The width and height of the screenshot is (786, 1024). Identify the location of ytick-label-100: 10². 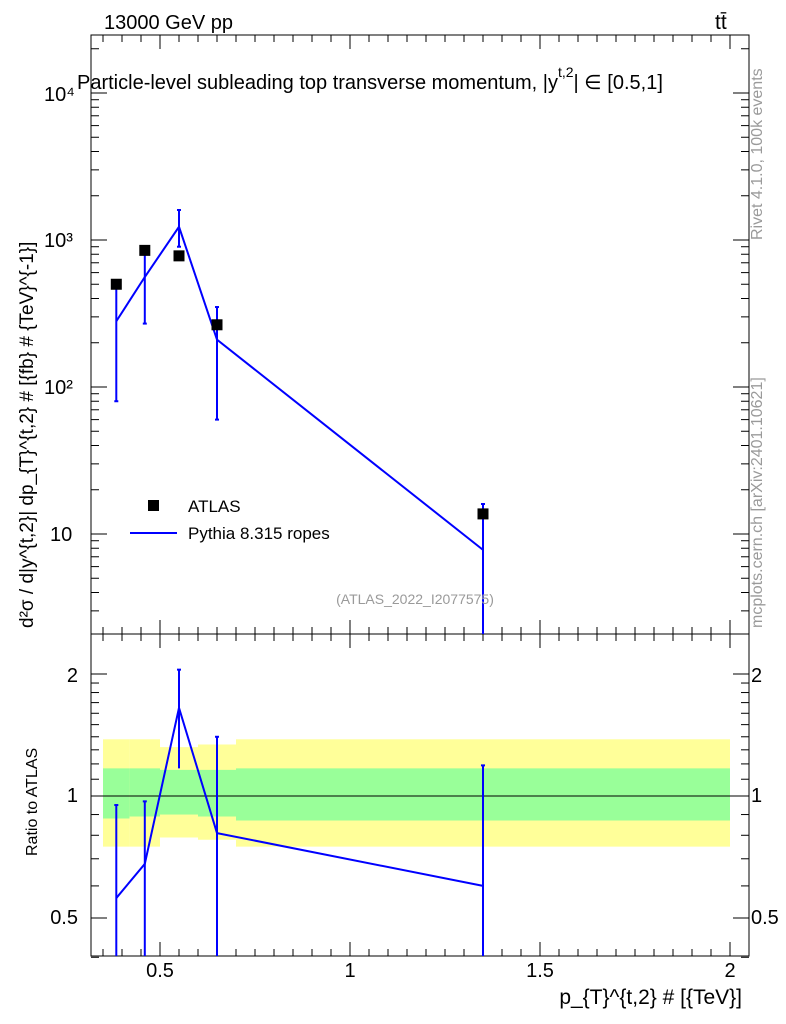
(58, 388).